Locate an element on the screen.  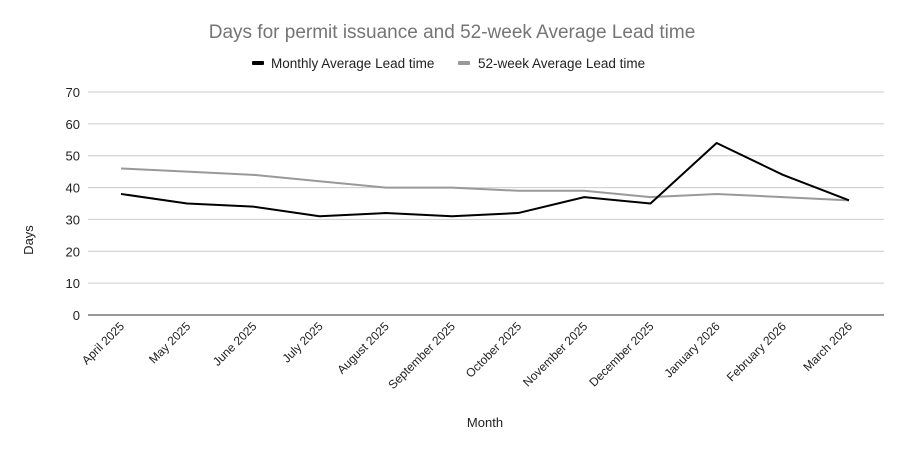
y-axis-label: Days is located at coordinates (28, 240).